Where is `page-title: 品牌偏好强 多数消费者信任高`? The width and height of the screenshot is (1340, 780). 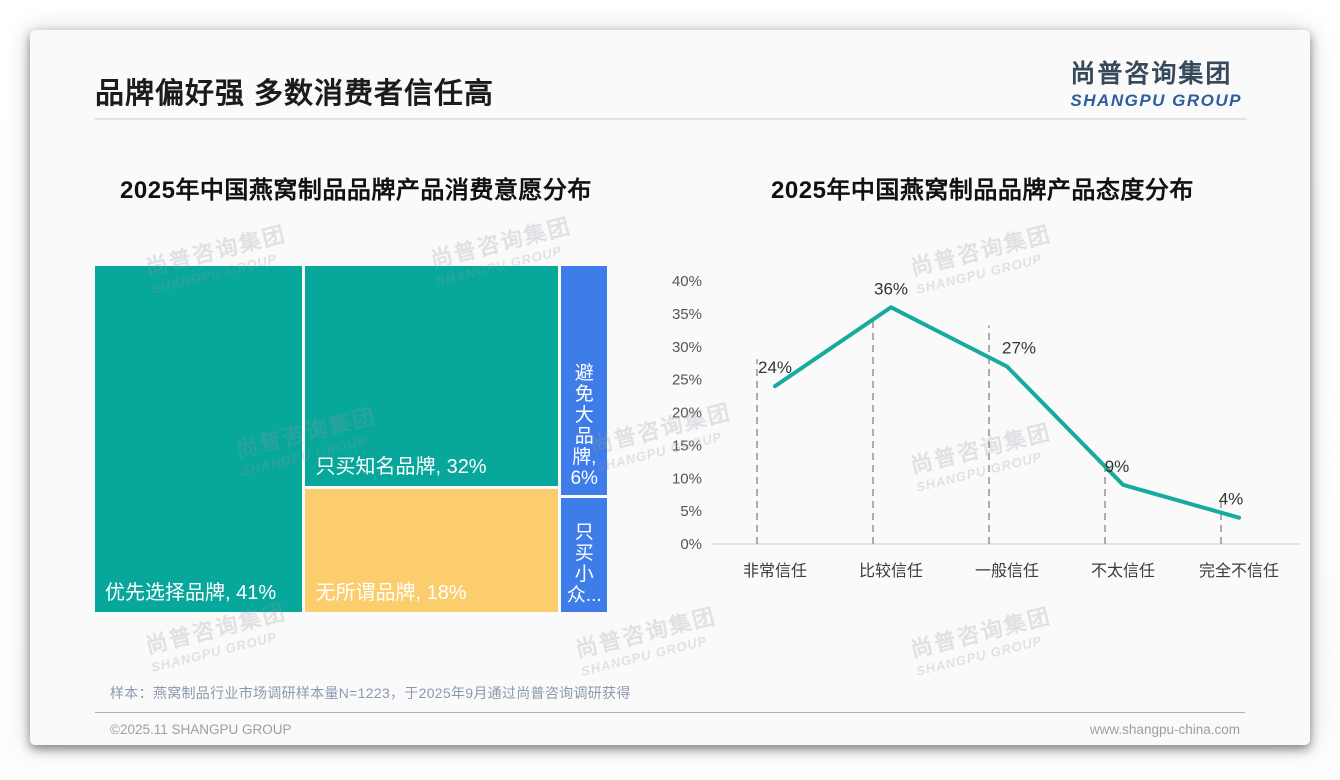 page-title: 品牌偏好强 多数消费者信任高 is located at coordinates (295, 94).